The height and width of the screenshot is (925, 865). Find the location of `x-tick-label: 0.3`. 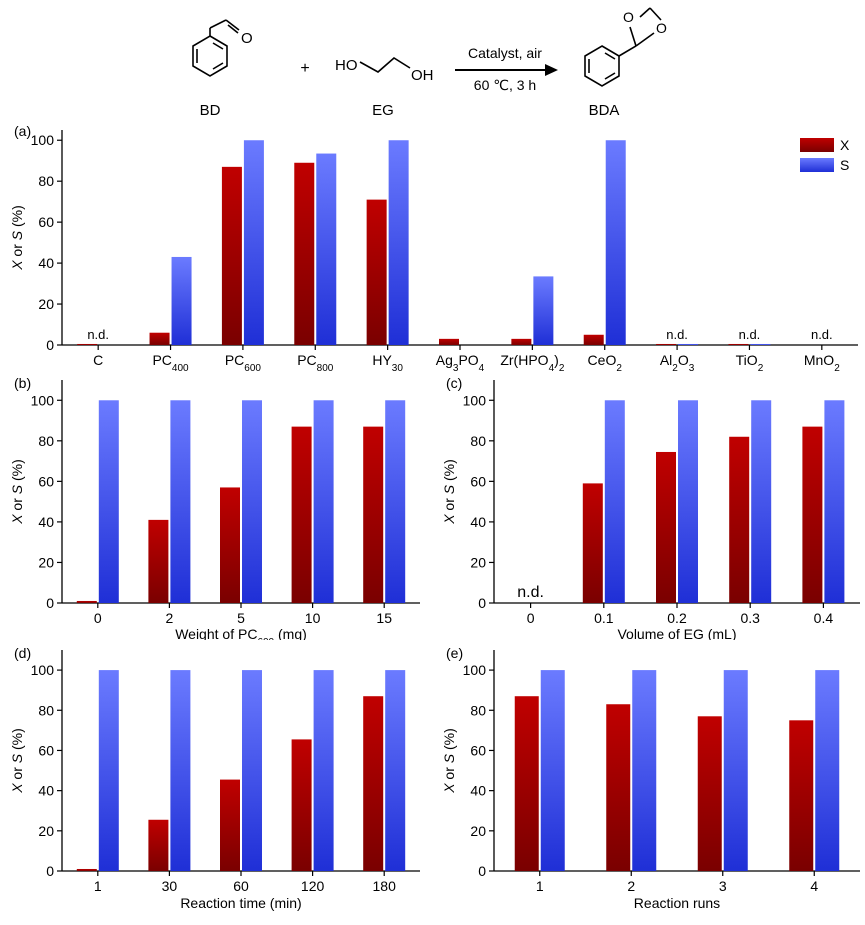

x-tick-label: 0.3 is located at coordinates (750, 618).